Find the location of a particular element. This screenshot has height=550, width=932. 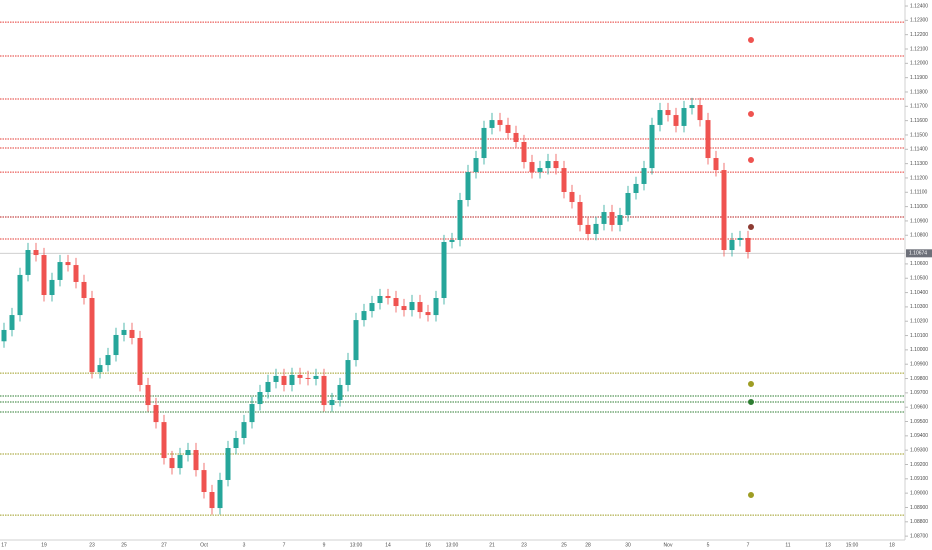

y-tick-label: 1.11400 is located at coordinates (919, 150).